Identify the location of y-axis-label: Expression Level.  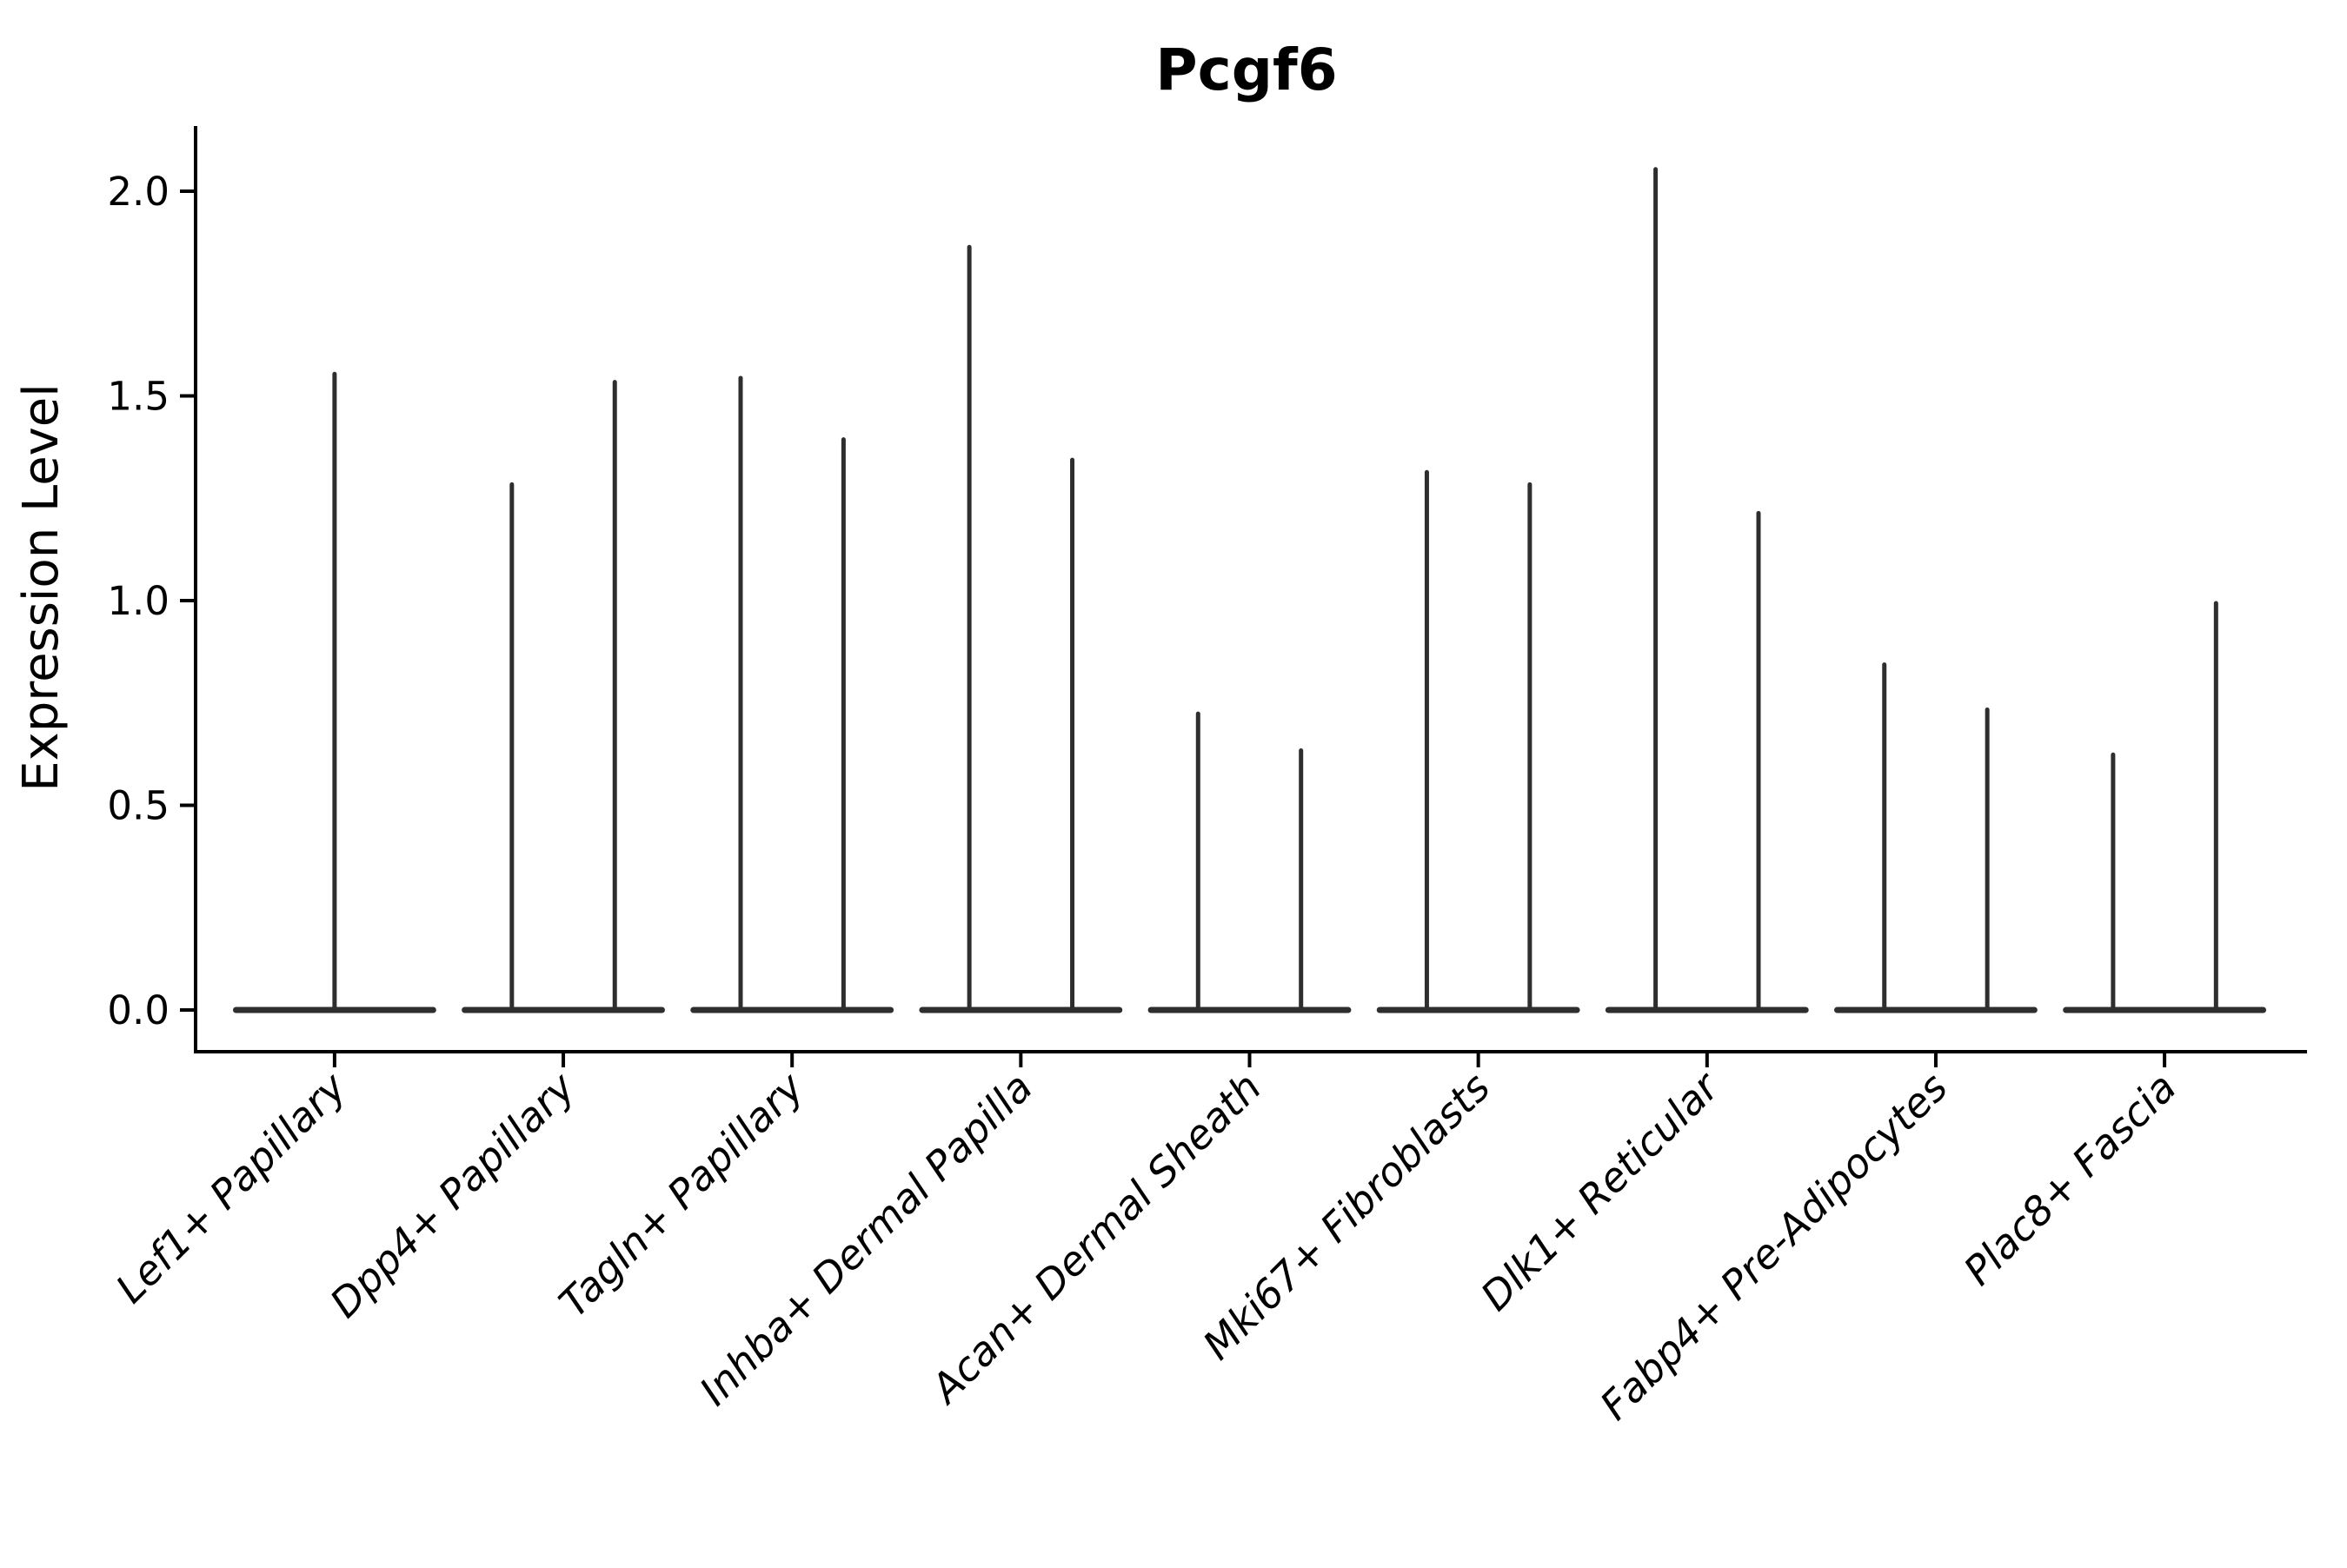
(41, 587).